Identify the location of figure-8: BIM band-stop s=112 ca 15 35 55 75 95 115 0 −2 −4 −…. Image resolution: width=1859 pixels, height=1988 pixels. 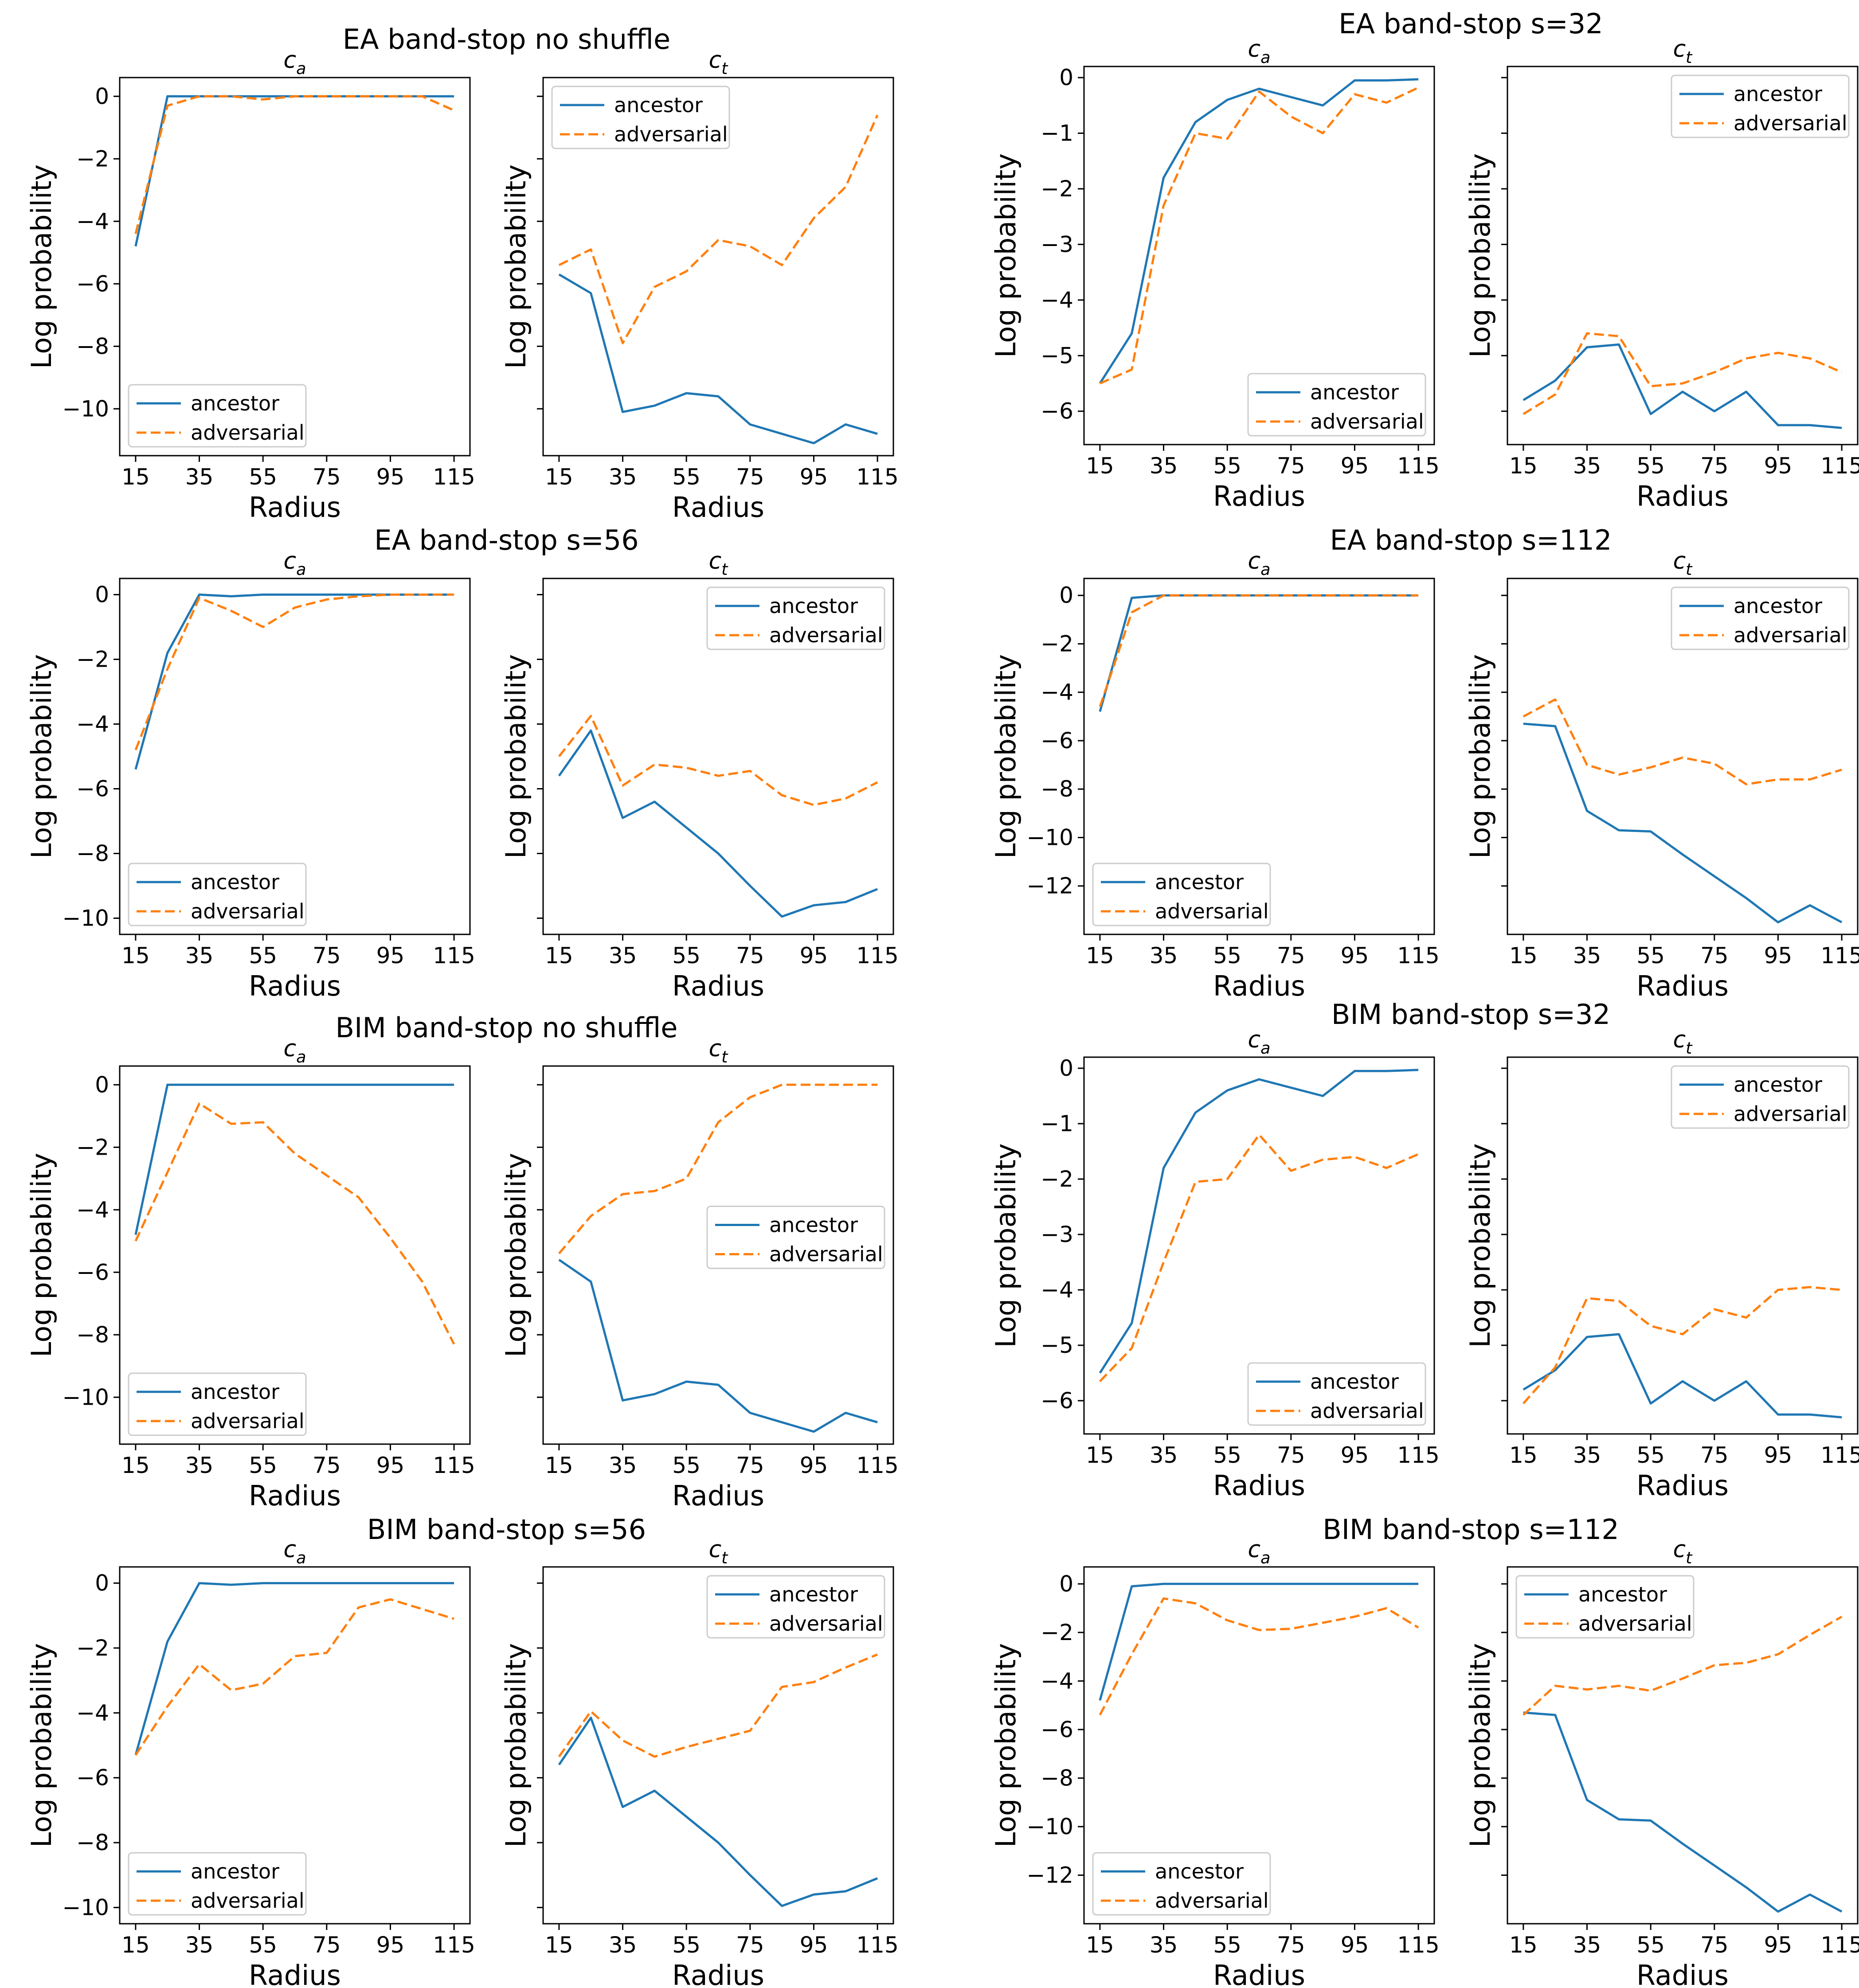
(1424, 1750).